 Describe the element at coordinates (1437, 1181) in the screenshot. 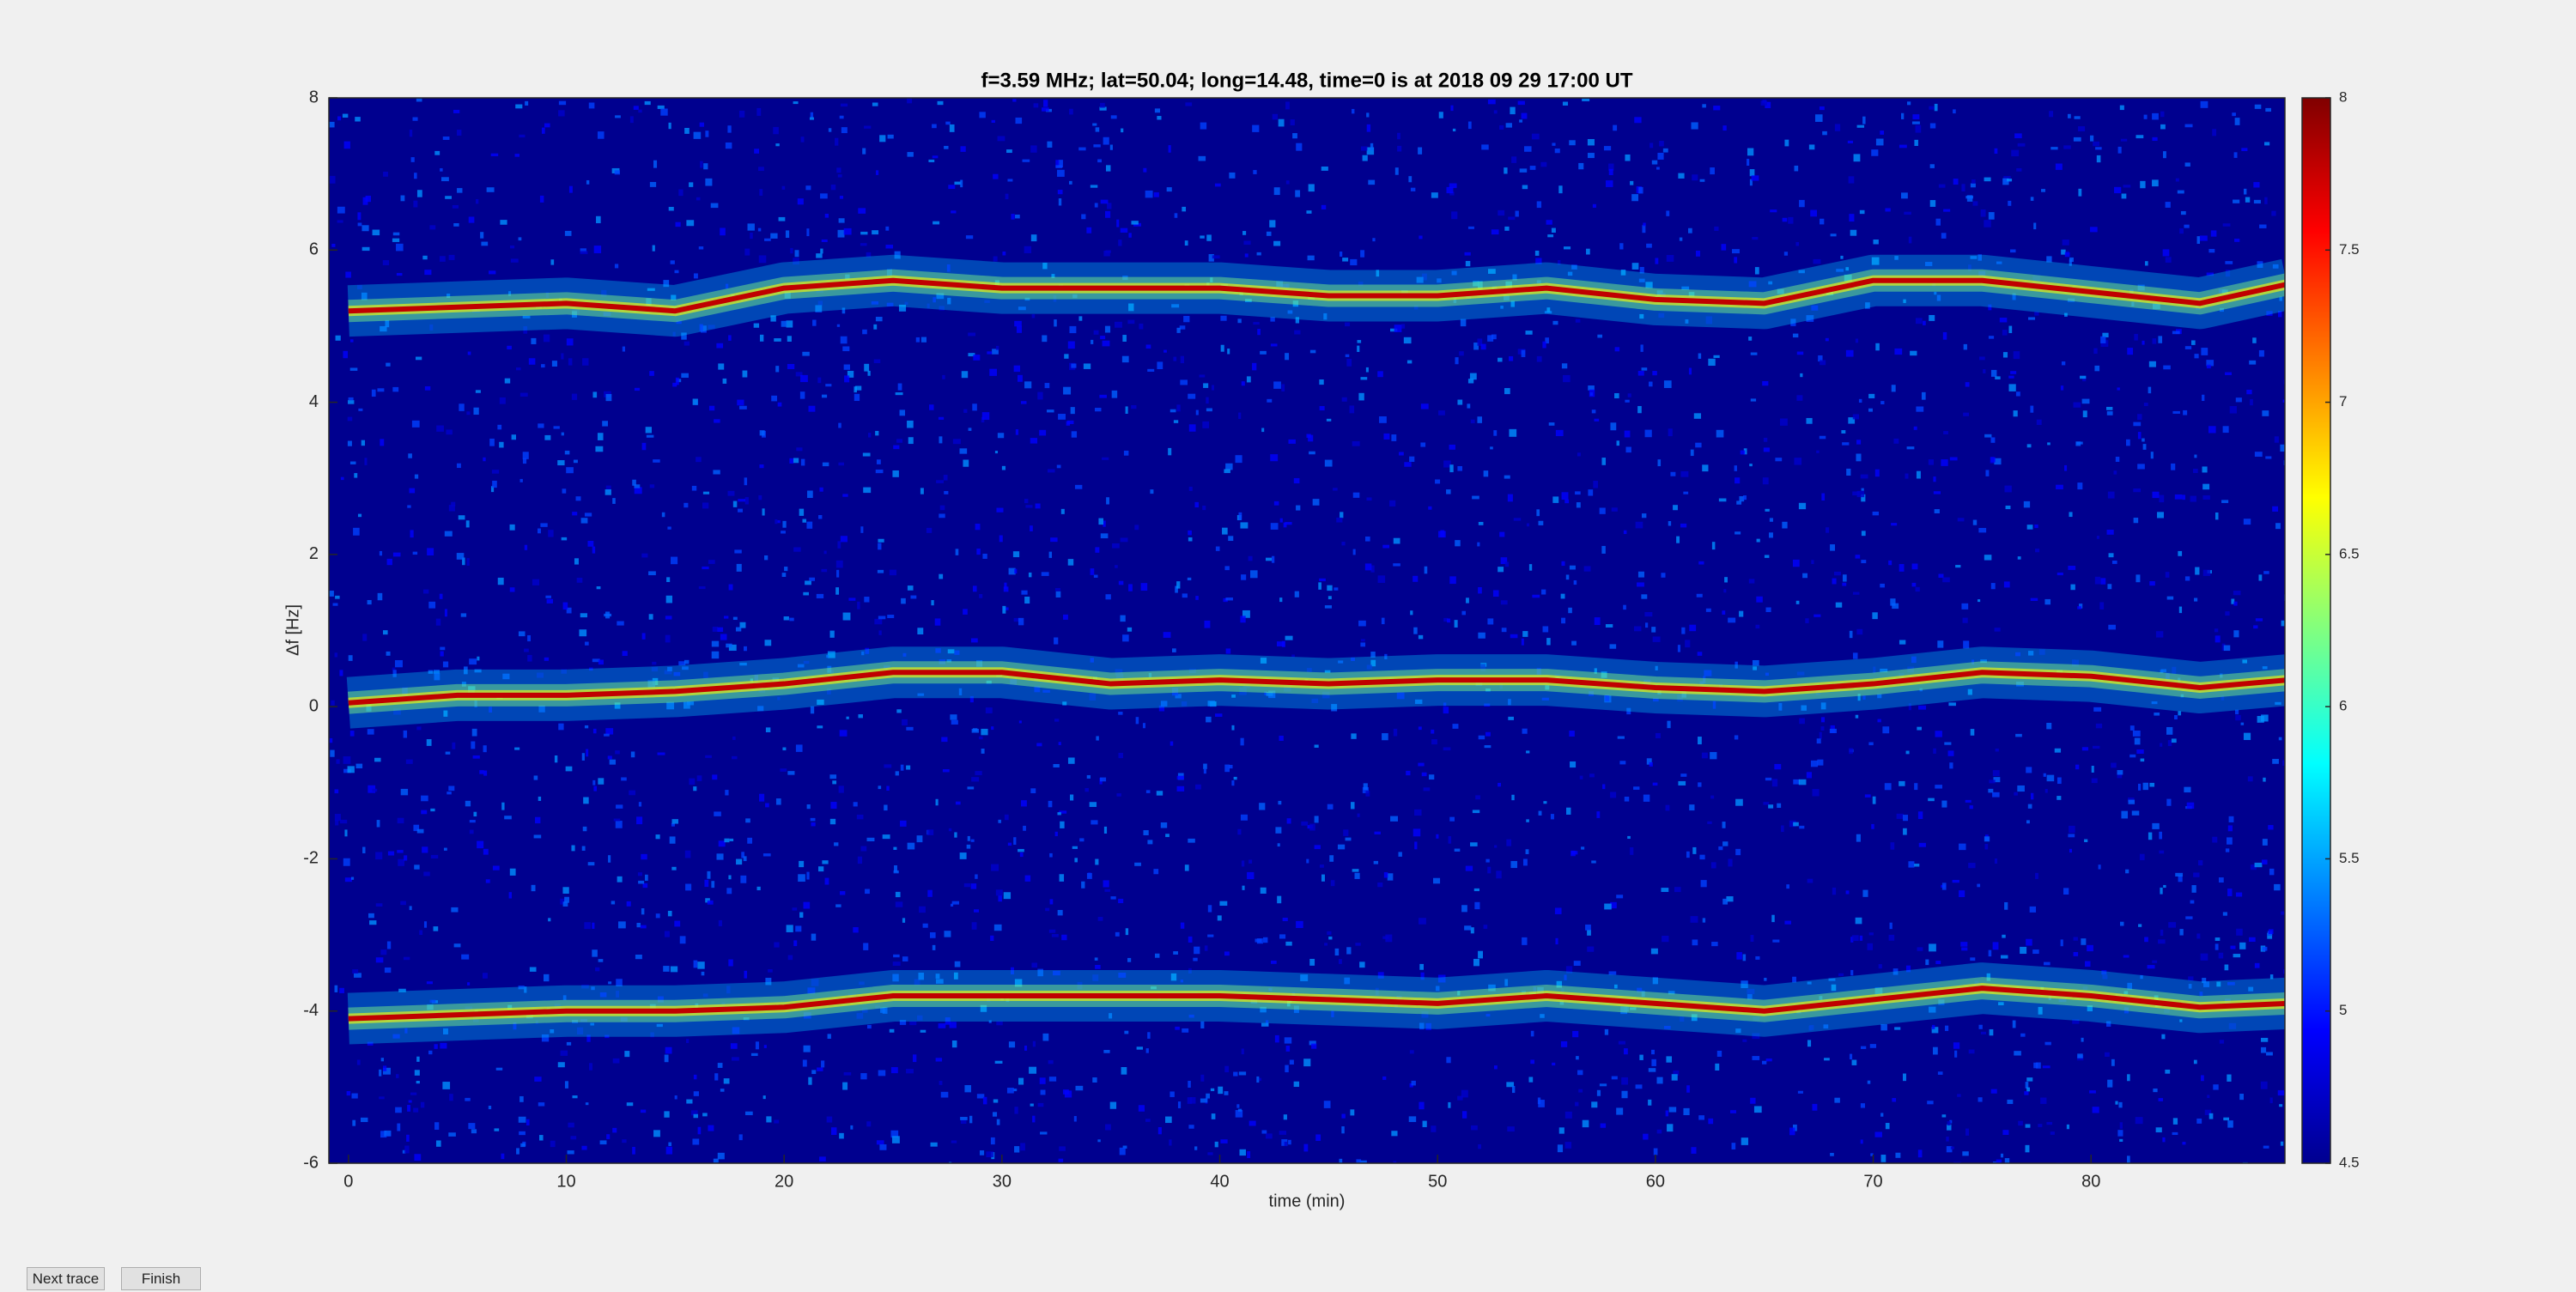

I see `x-tick-label: 50` at that location.